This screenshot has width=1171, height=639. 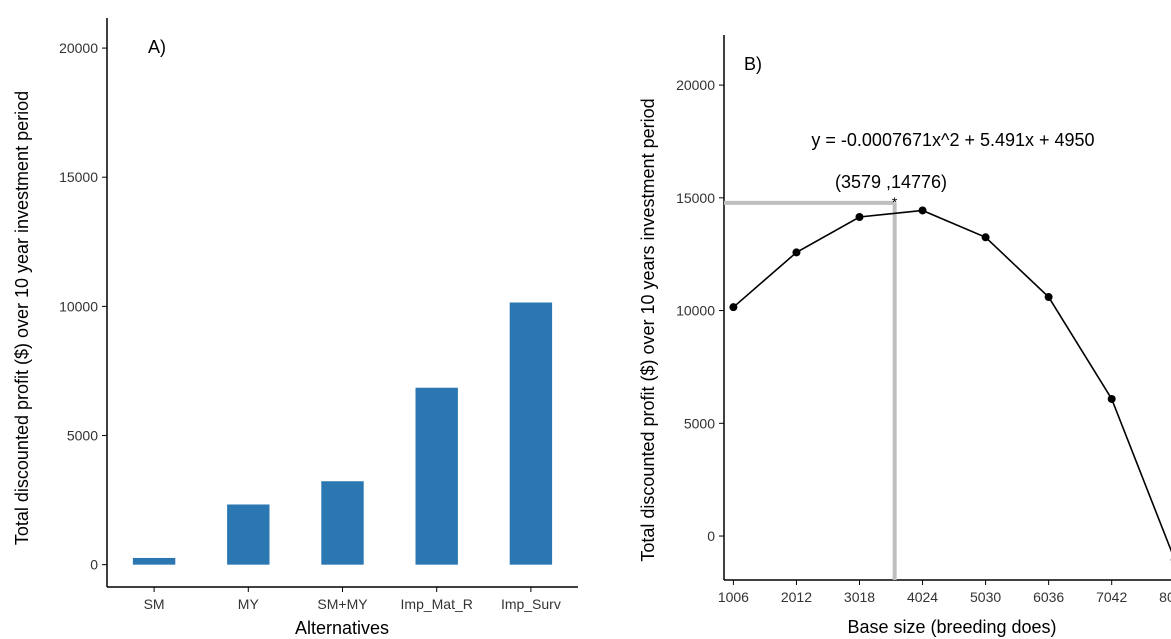 I want to click on panel-b-label: B), so click(x=753, y=64).